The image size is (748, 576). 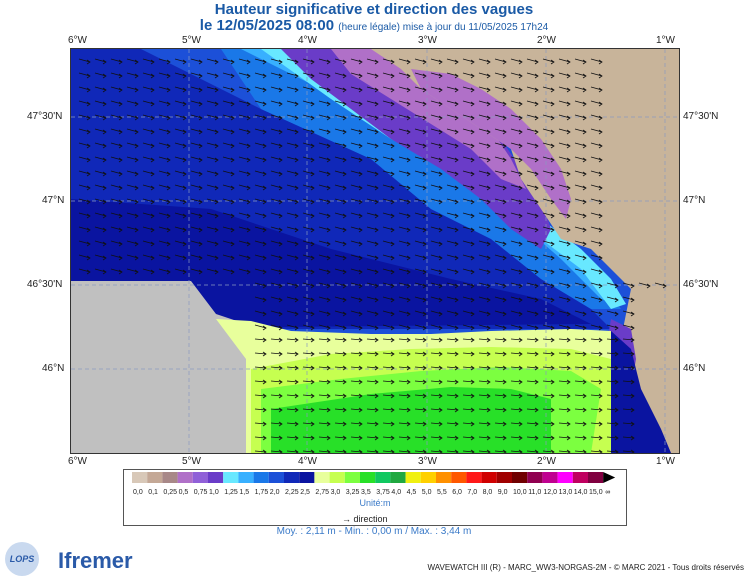 I want to click on legend-value-label: 9,0, so click(x=503, y=492).